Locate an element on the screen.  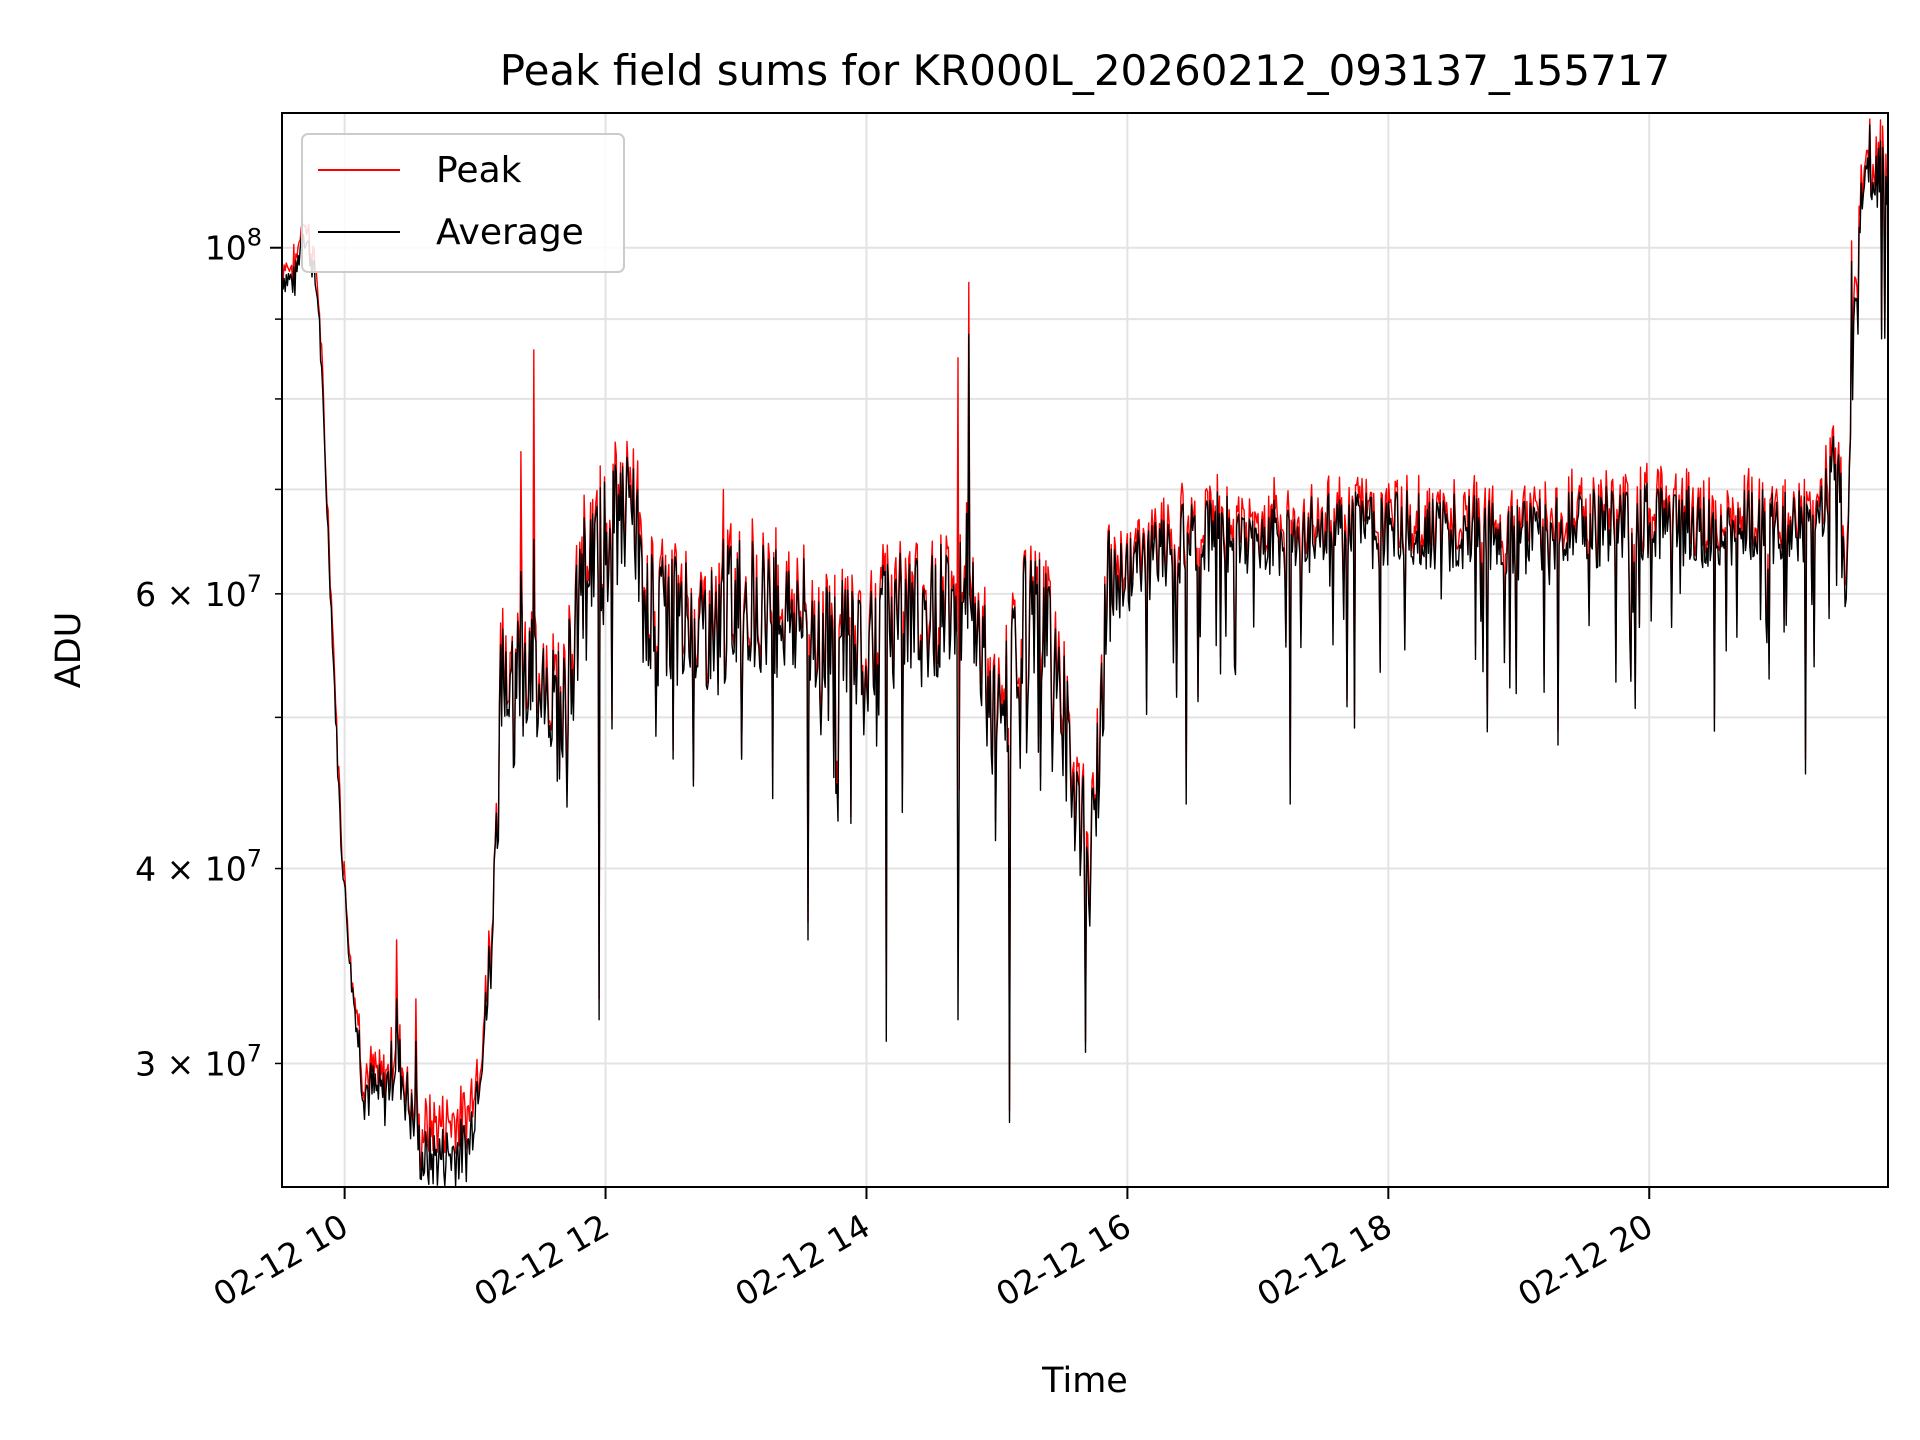
legend: Peak Average is located at coordinates (463, 203).